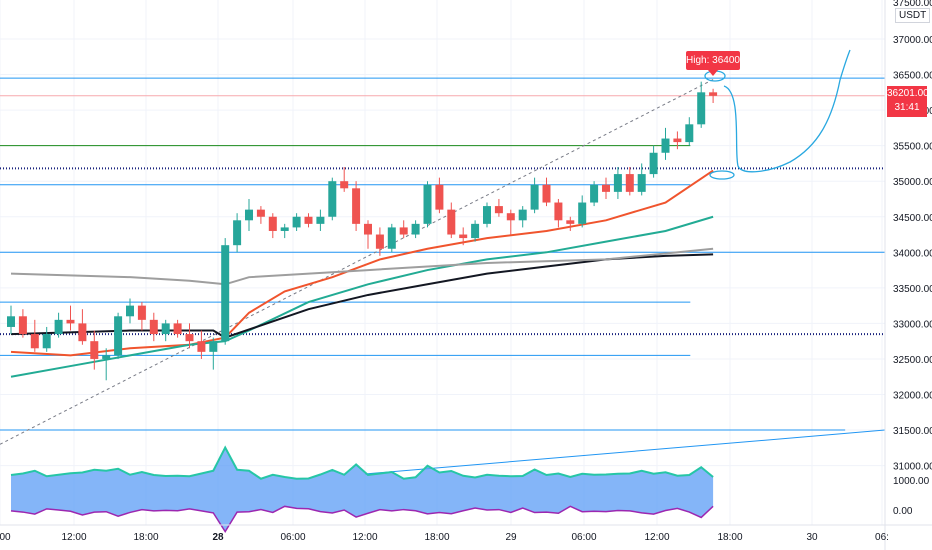  I want to click on currency-label: USDT, so click(913, 15).